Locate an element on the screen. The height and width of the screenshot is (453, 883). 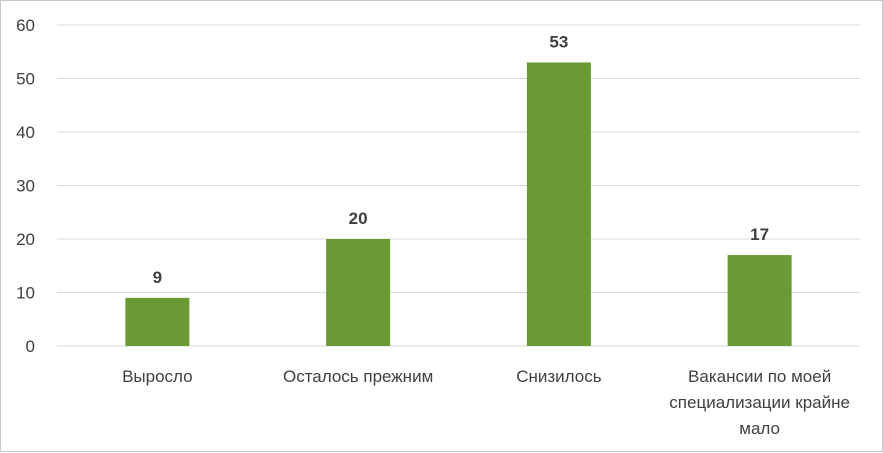
y-tick-label: 20 is located at coordinates (25, 239).